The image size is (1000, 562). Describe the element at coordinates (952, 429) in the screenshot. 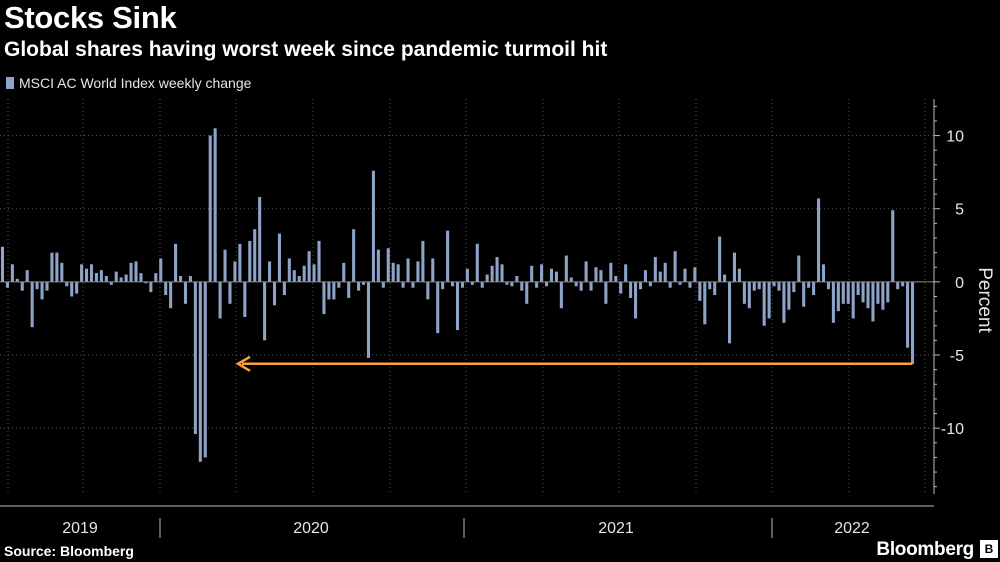

I see `y-tick-label: -10` at that location.